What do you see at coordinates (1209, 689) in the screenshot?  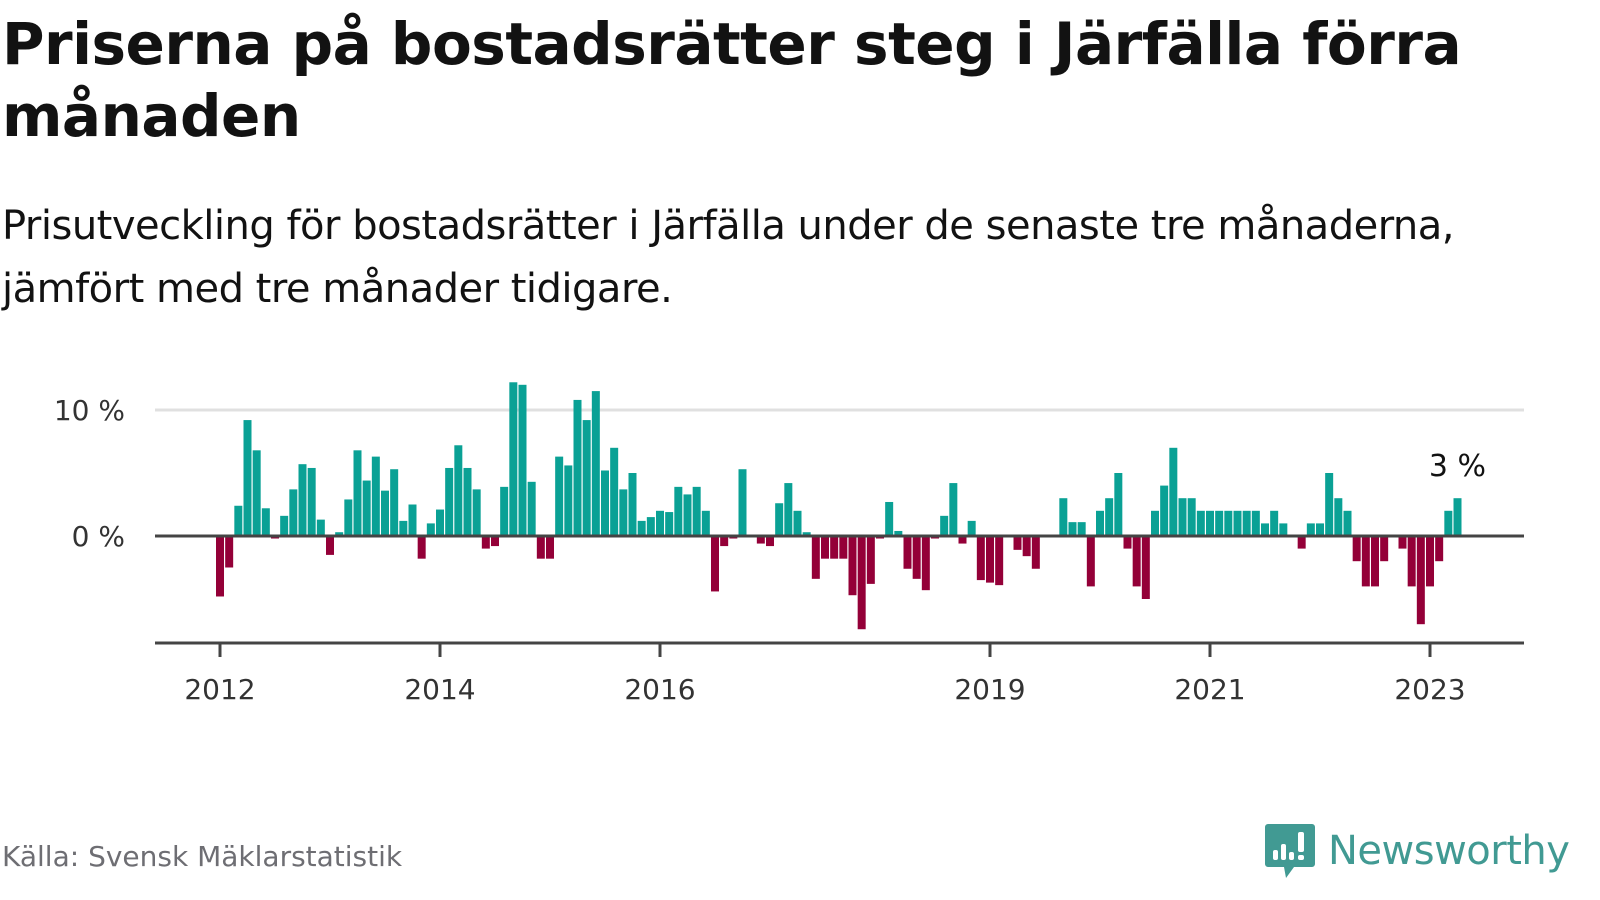 I see `x-tick-label: 2021` at bounding box center [1209, 689].